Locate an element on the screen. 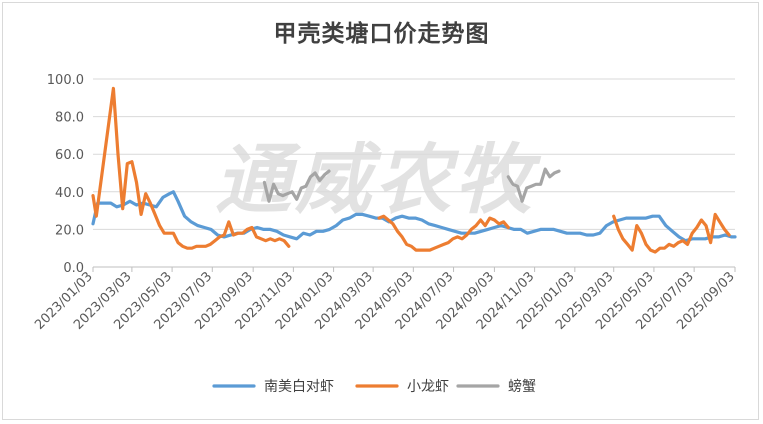 The width and height of the screenshot is (763, 424). legend-label: 小龙虾 is located at coordinates (428, 387).